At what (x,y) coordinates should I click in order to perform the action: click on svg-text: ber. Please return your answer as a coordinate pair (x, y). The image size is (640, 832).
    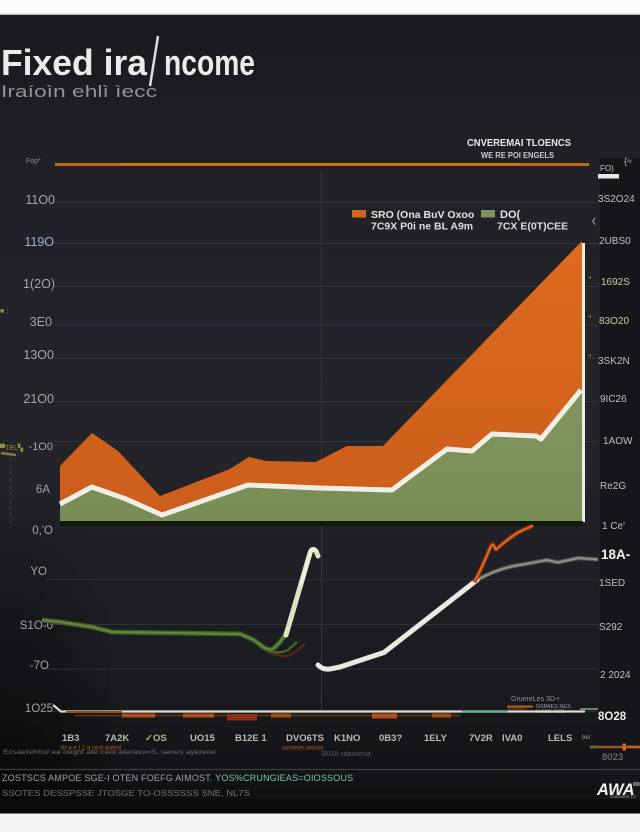
    Looking at the image, I should click on (586, 738).